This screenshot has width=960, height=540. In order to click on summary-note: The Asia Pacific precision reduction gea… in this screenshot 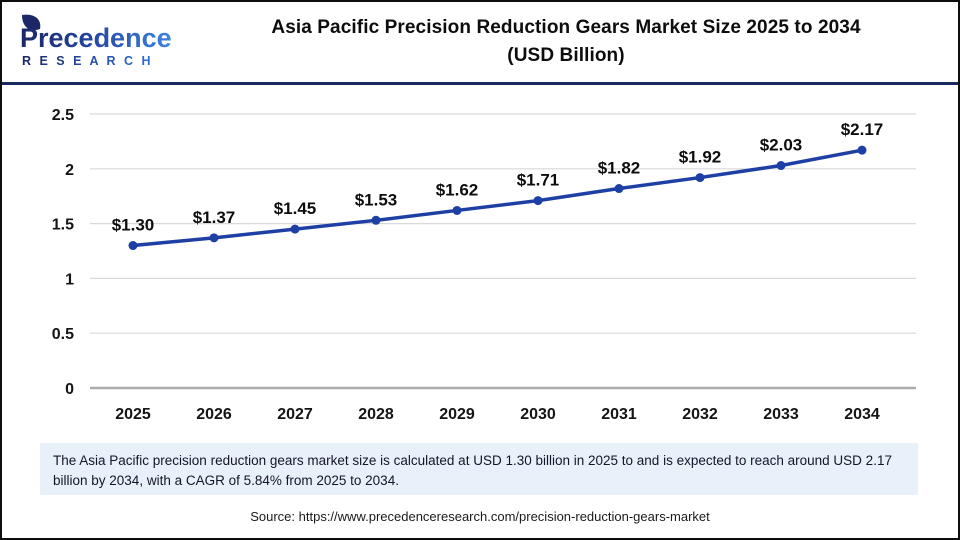, I will do `click(479, 469)`.